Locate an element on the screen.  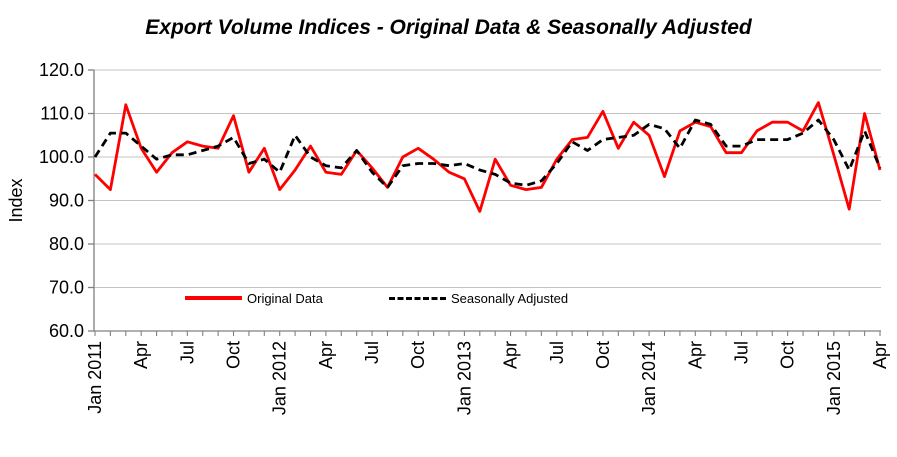
original-data-line-swatch is located at coordinates (213, 298).